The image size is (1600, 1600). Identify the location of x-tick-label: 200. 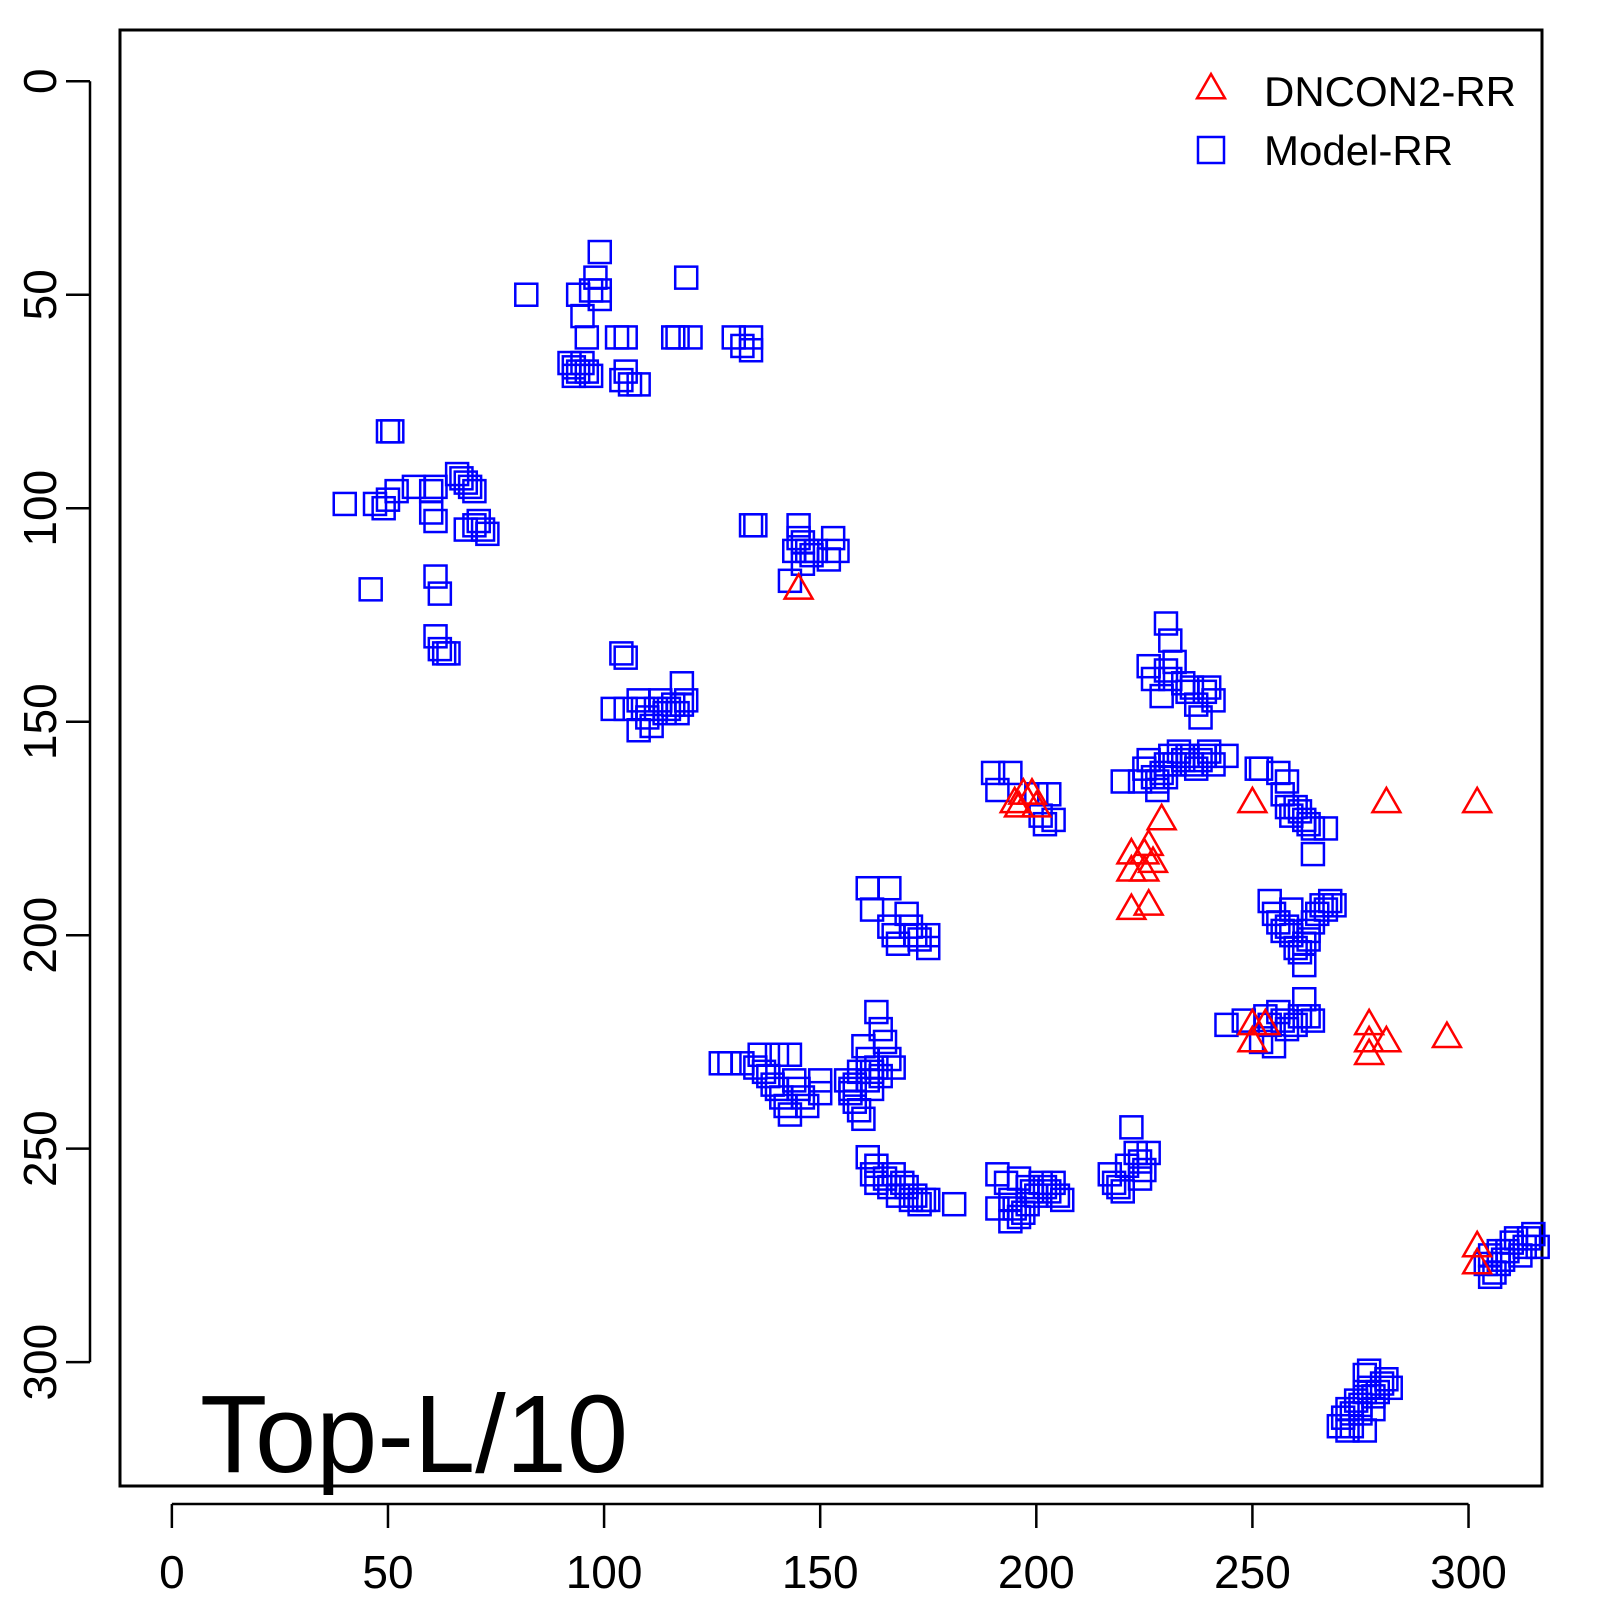
(1036, 1572).